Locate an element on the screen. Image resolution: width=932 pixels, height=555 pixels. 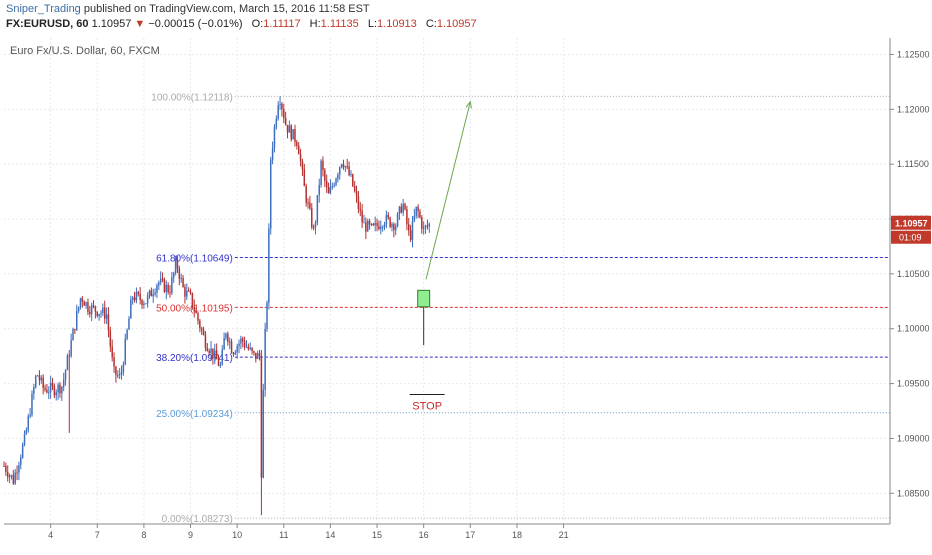
price-tick-label: 1.09000 is located at coordinates (913, 438).